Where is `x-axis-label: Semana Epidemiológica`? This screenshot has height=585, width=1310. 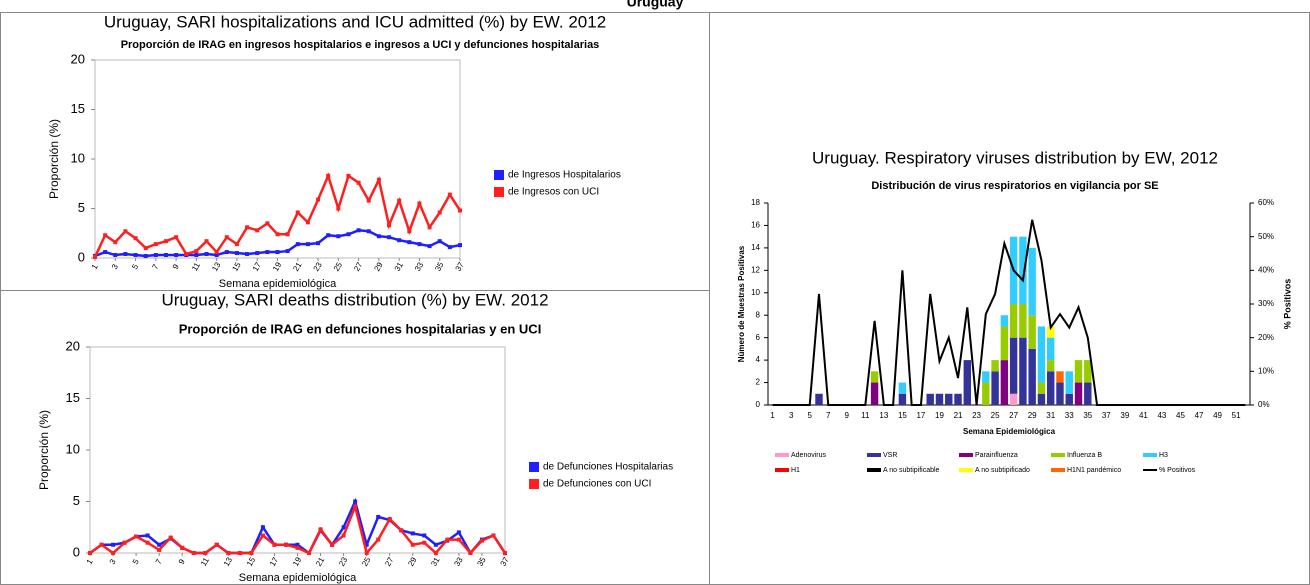 x-axis-label: Semana Epidemiológica is located at coordinates (1009, 431).